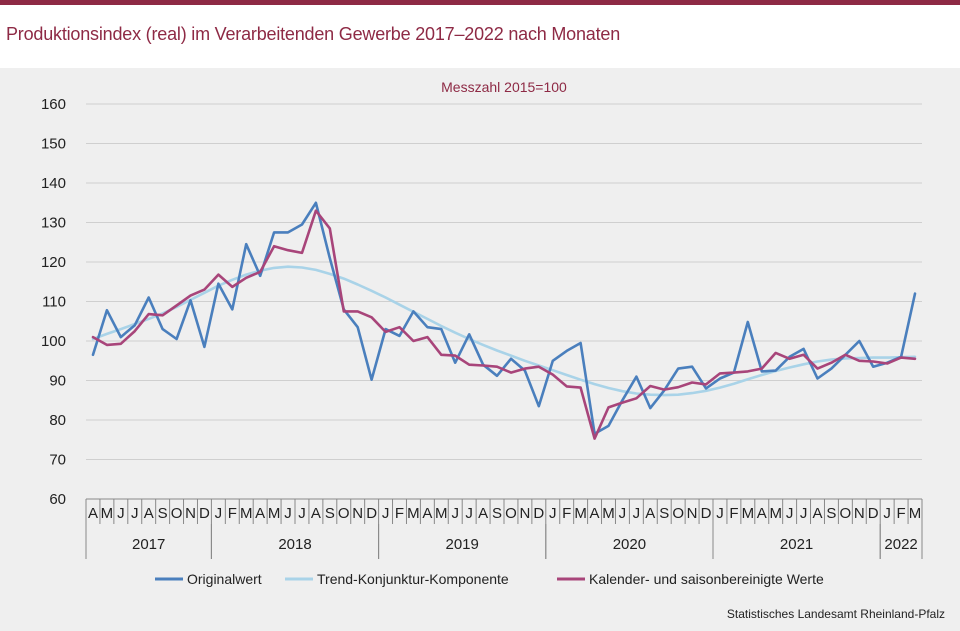 The width and height of the screenshot is (960, 631). What do you see at coordinates (796, 544) in the screenshot?
I see `year-label: 2021` at bounding box center [796, 544].